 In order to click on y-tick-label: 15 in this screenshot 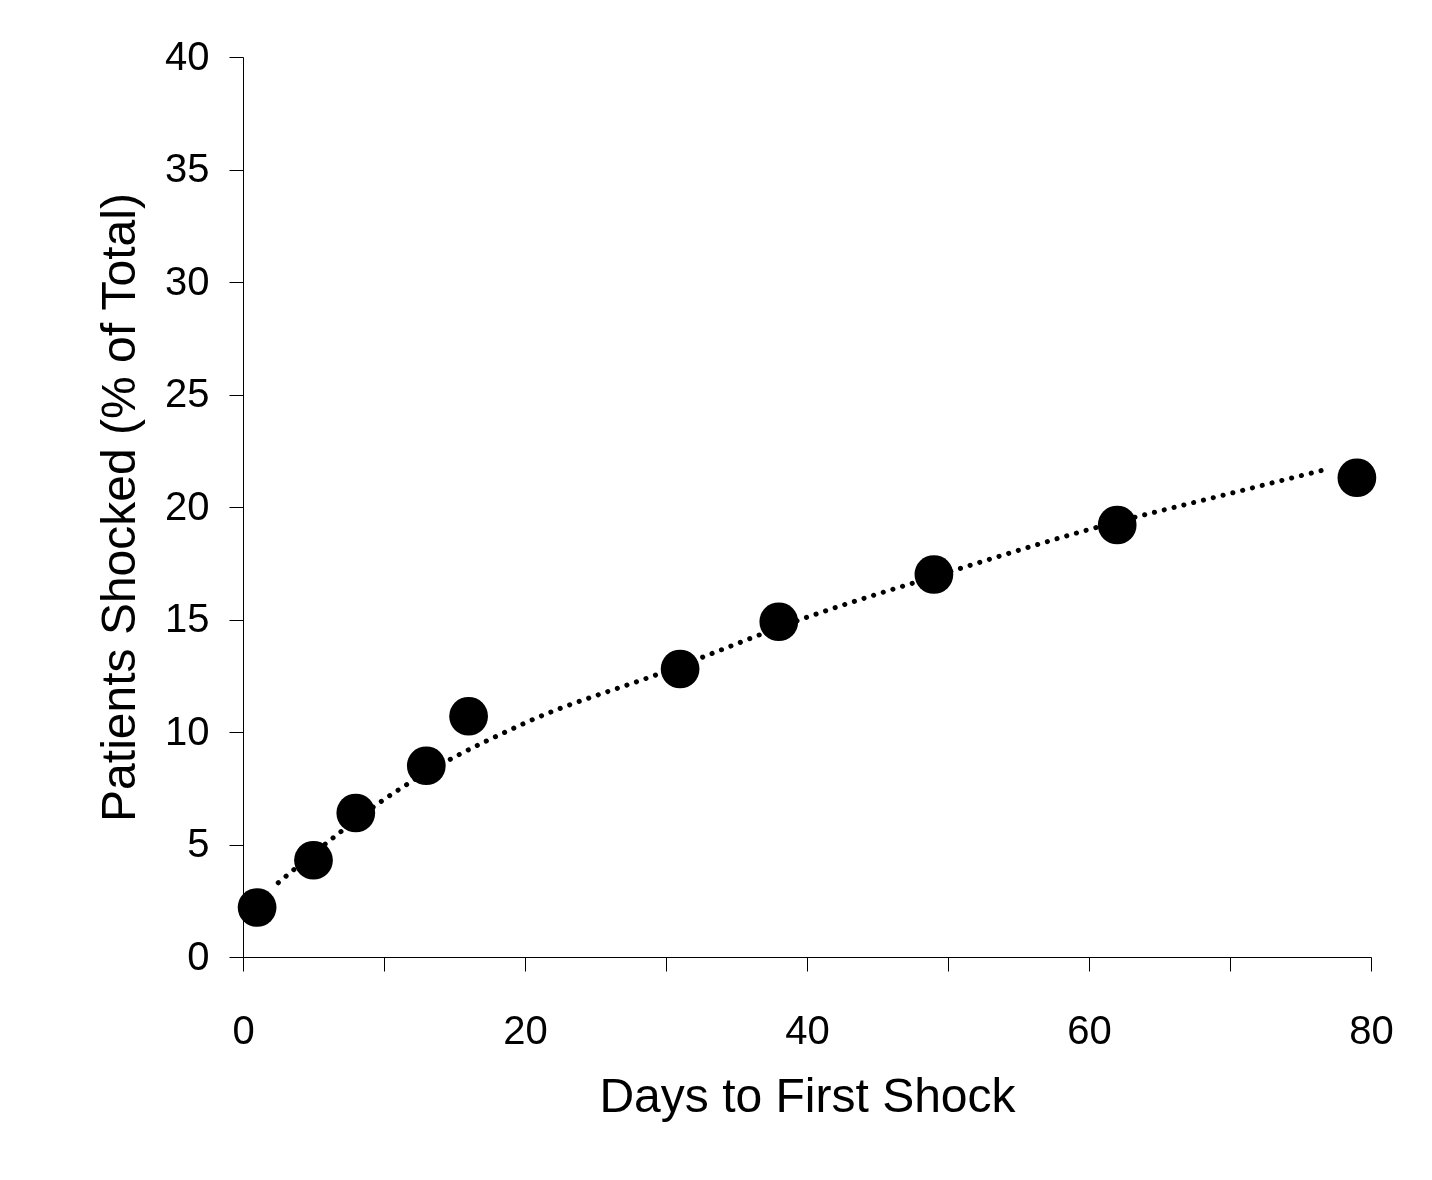, I will do `click(187, 618)`.